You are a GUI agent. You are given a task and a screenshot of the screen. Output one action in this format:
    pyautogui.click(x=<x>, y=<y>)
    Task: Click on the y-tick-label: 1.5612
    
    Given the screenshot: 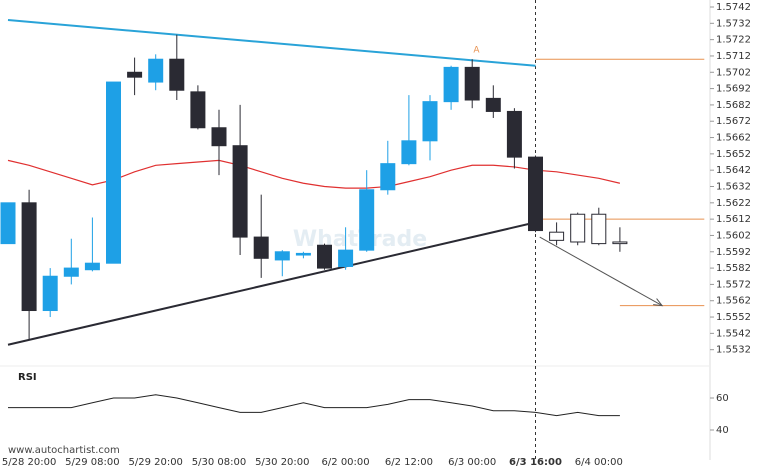 What is the action you would take?
    pyautogui.click(x=733, y=219)
    